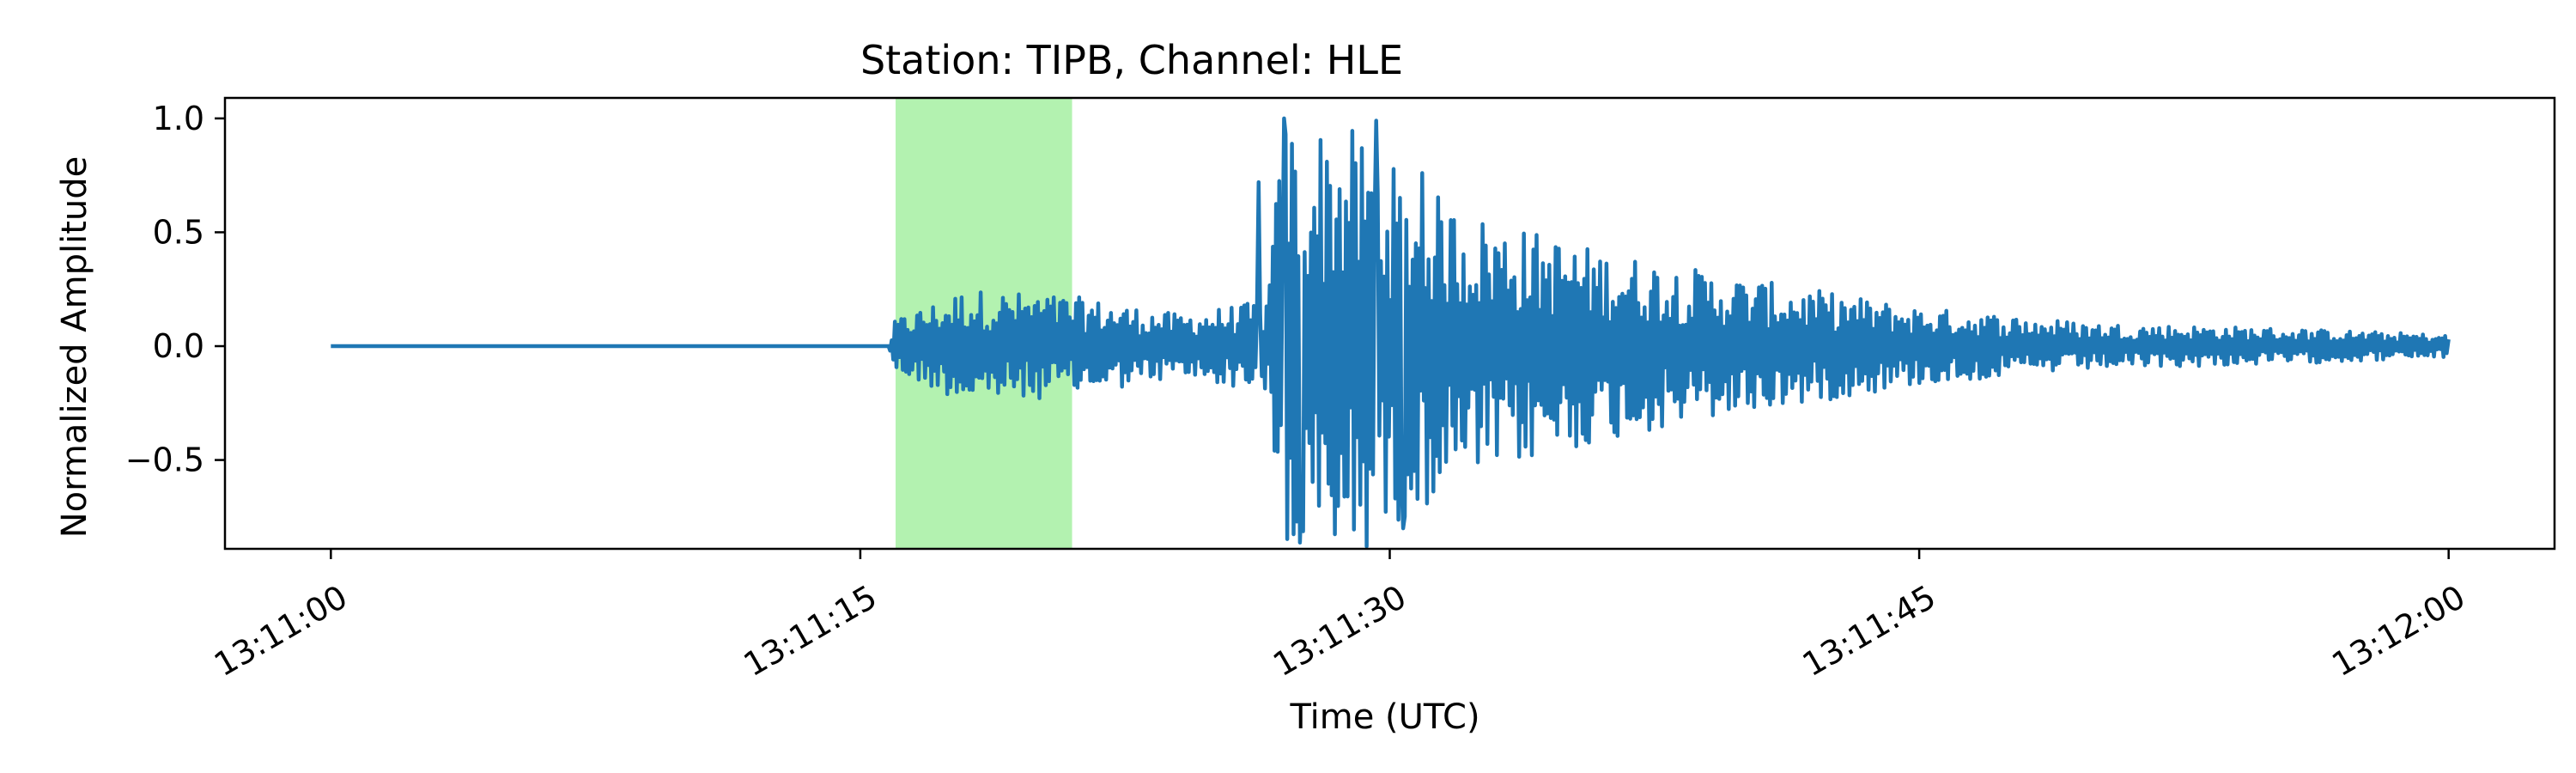 The image size is (2576, 773). What do you see at coordinates (178, 346) in the screenshot?
I see `y-tick-label: 0.0` at bounding box center [178, 346].